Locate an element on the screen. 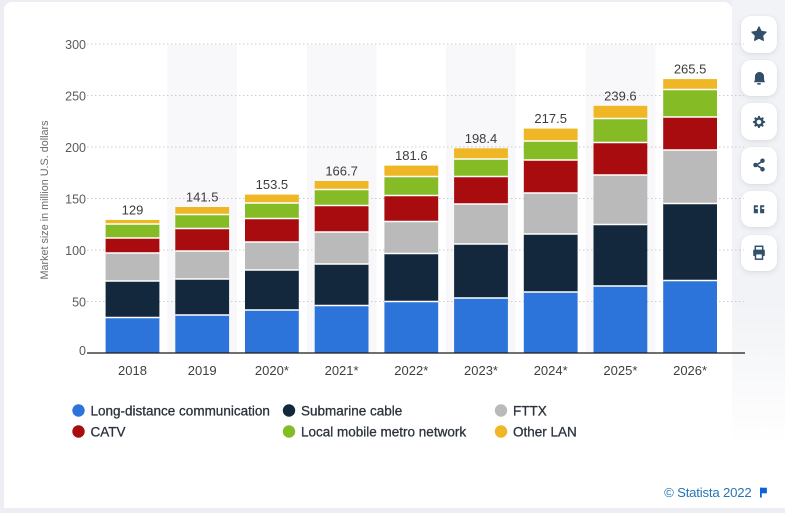 The image size is (785, 513). svg-text: 300 is located at coordinates (75, 45).